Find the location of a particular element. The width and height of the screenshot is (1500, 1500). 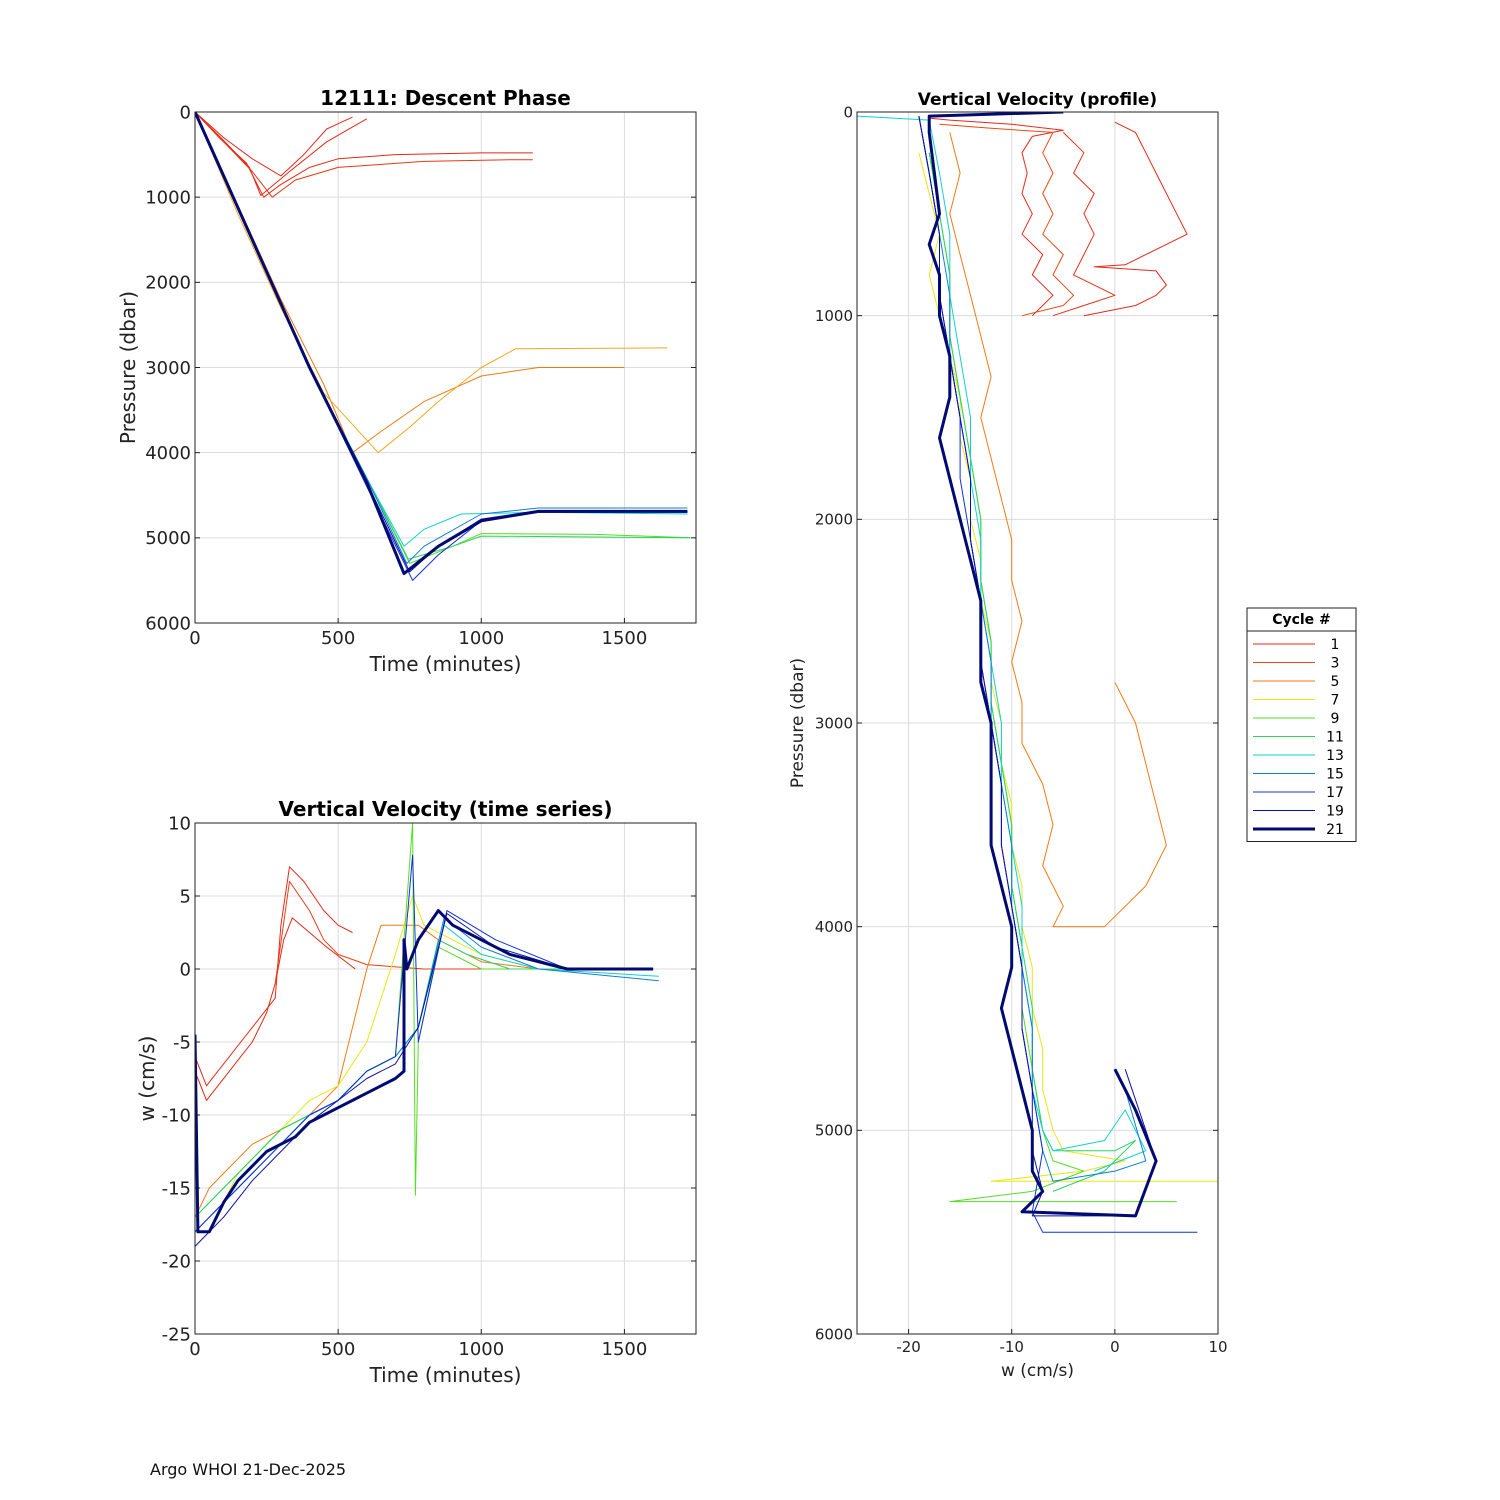

legend-label-15: 15 is located at coordinates (1335, 775).